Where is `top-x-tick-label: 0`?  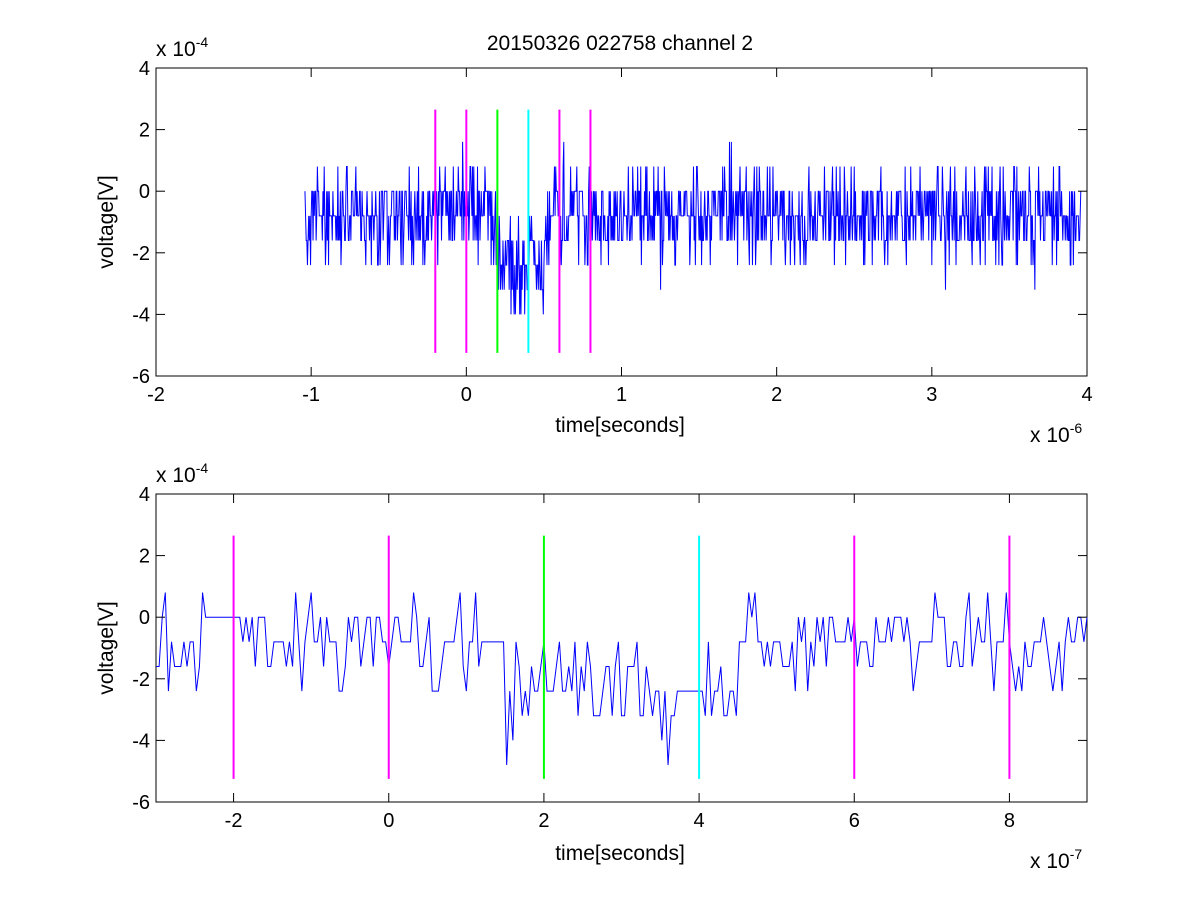 top-x-tick-label: 0 is located at coordinates (466, 395).